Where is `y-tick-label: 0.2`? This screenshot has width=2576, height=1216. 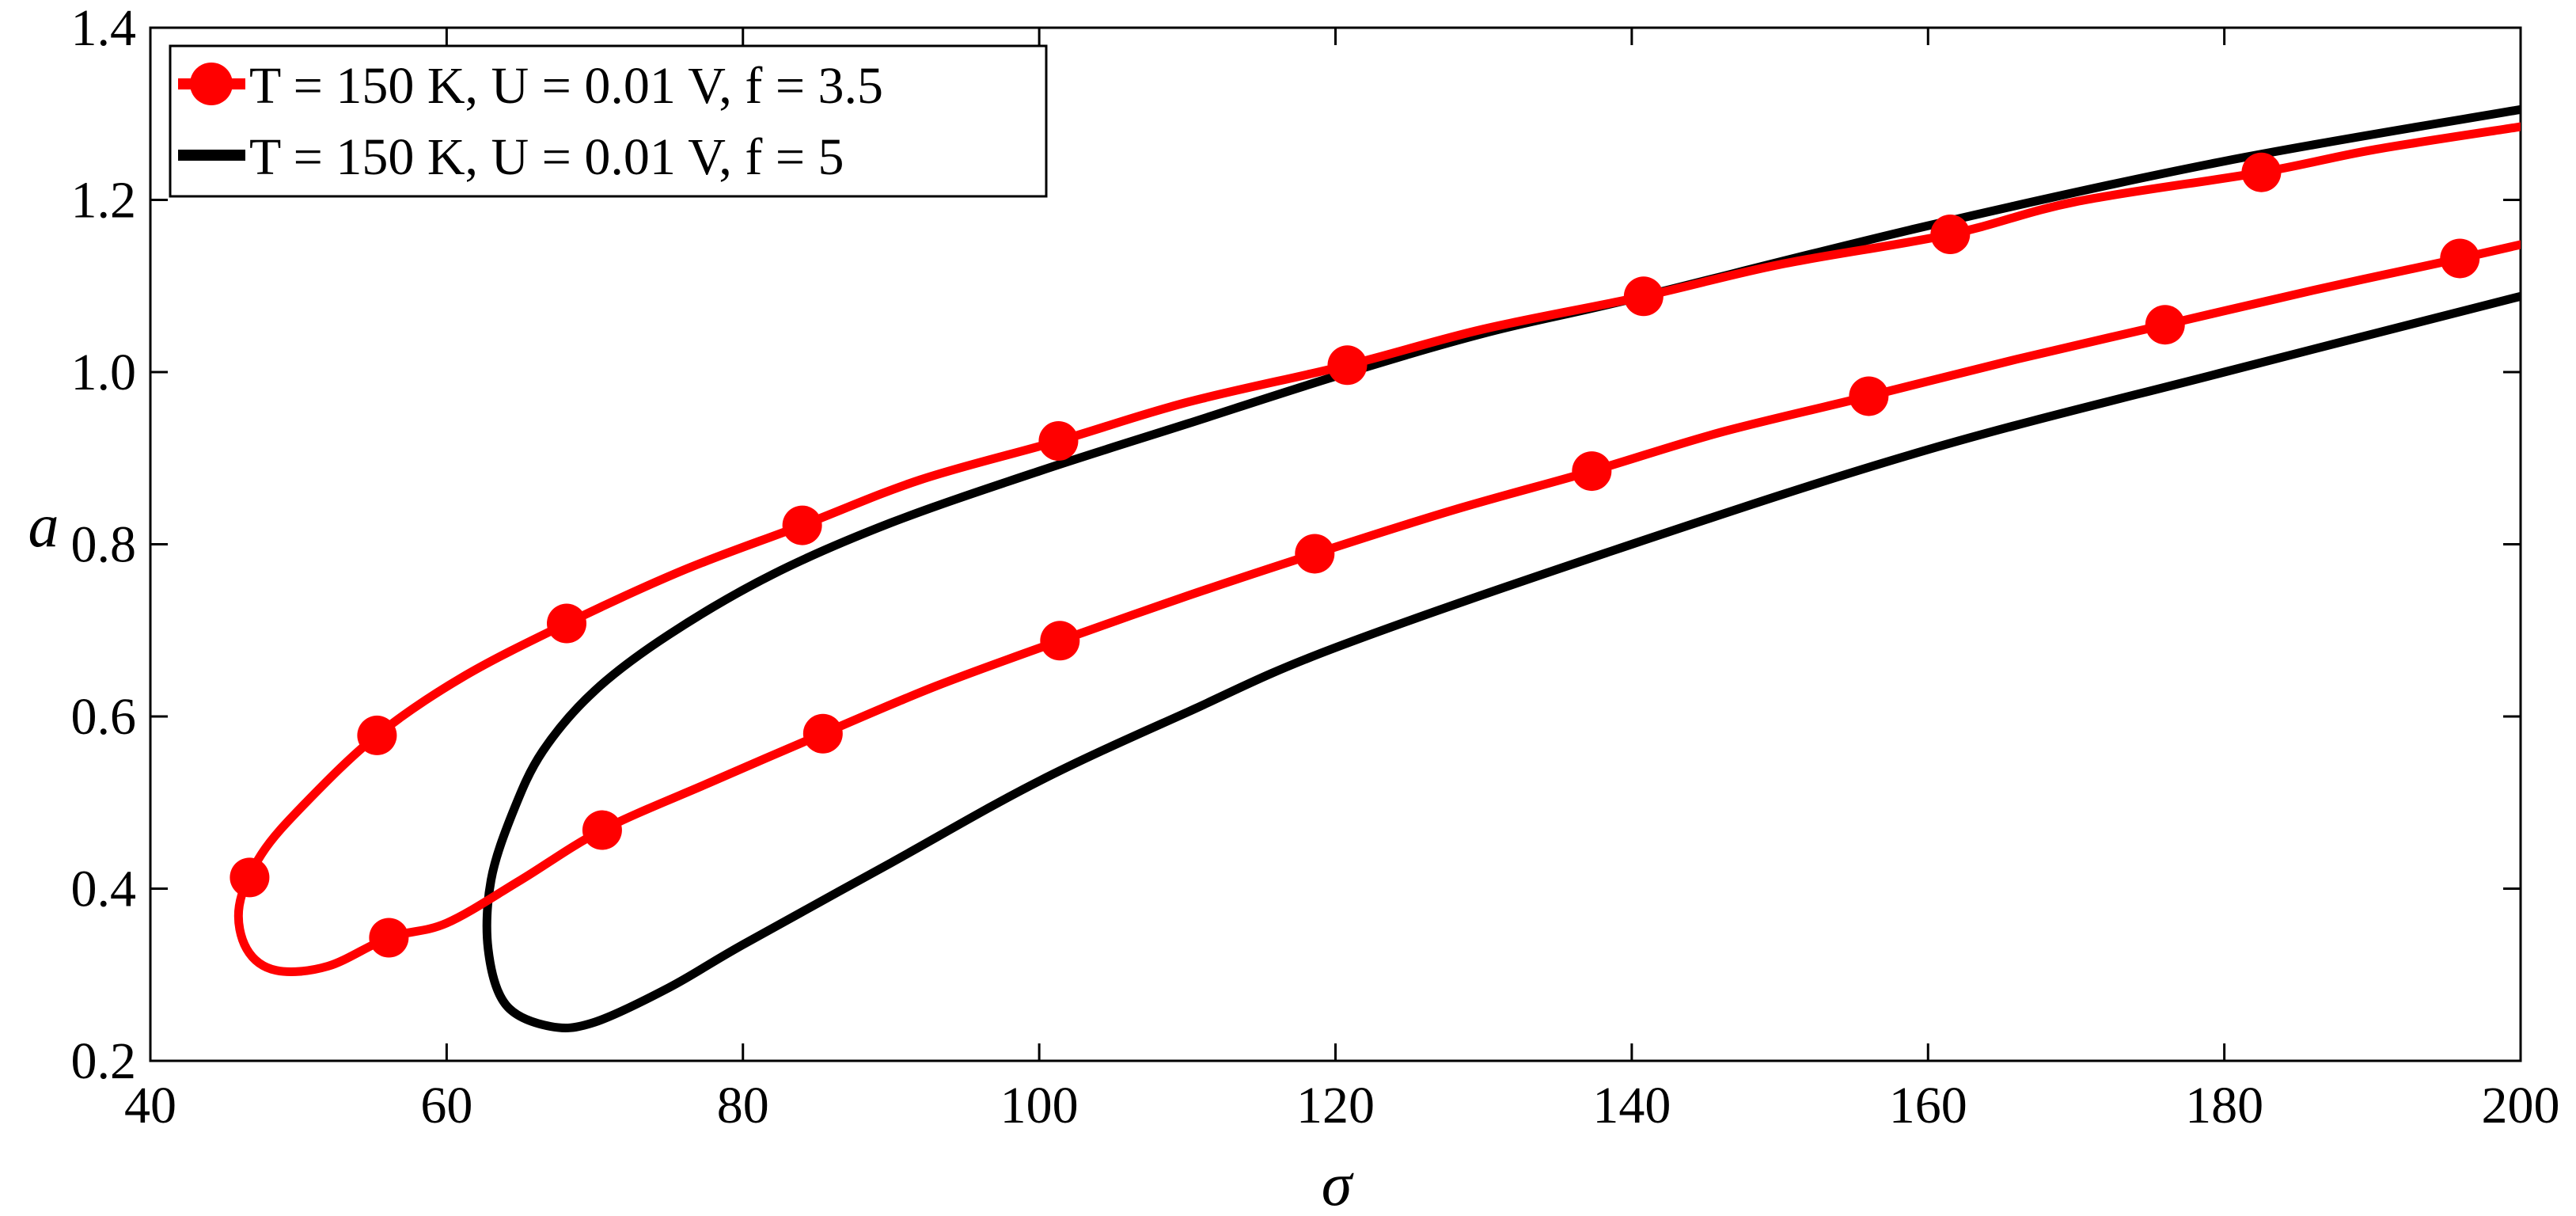
y-tick-label: 0.2 is located at coordinates (104, 1061).